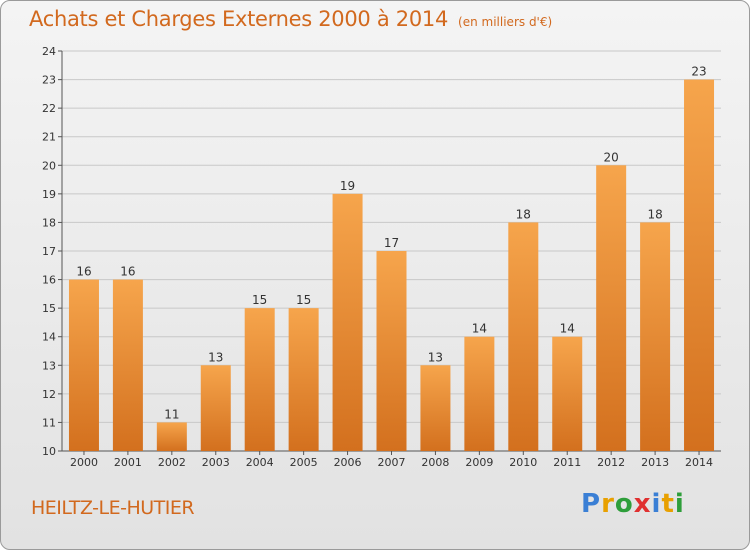 Image resolution: width=750 pixels, height=550 pixels. I want to click on data-label-2000: 16, so click(83, 272).